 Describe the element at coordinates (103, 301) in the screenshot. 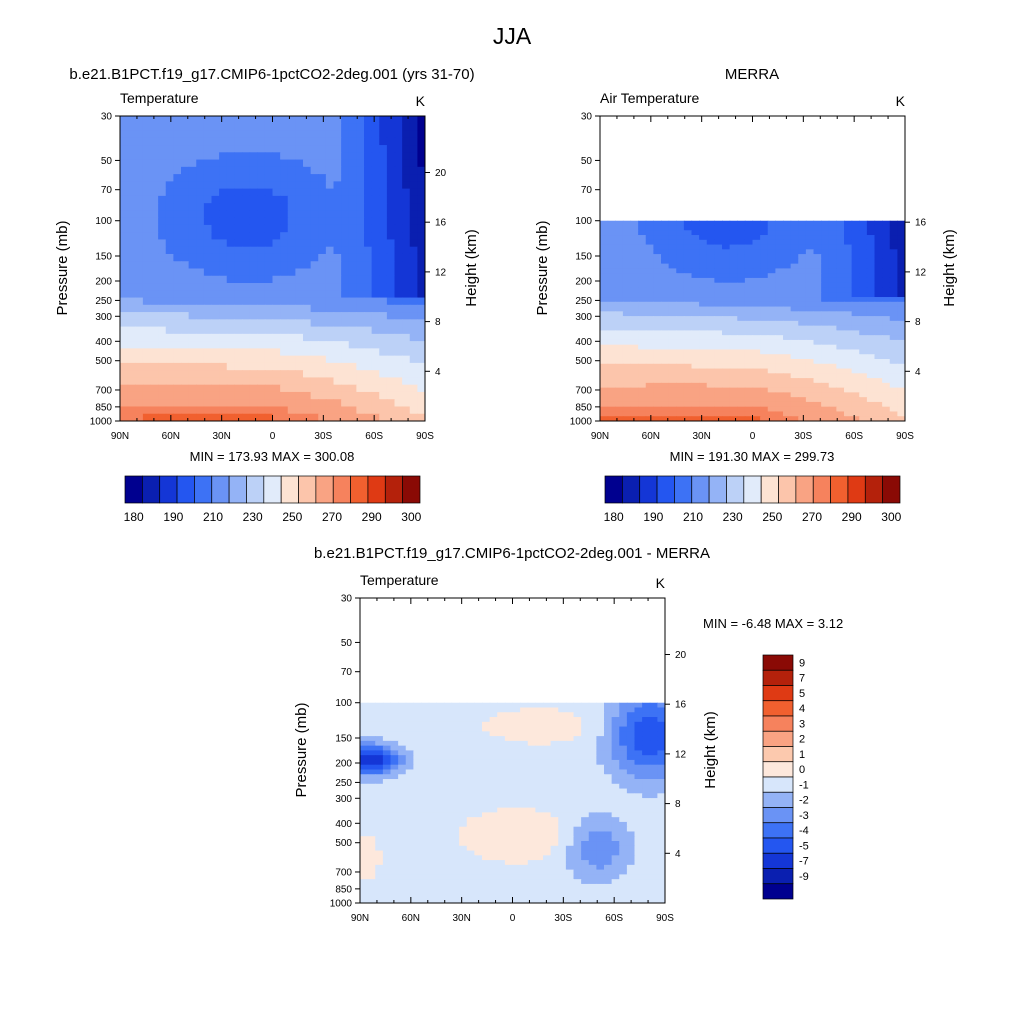

I see `y-tick-label: 250` at that location.